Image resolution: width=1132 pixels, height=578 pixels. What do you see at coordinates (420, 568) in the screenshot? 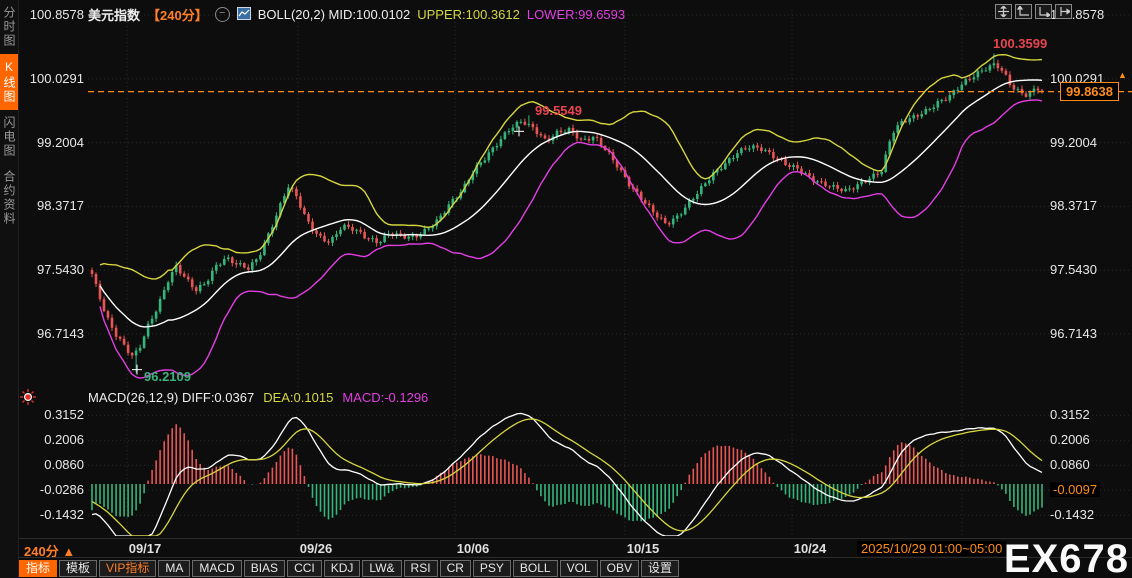
I see `toolbar-item-9: RSI` at bounding box center [420, 568].